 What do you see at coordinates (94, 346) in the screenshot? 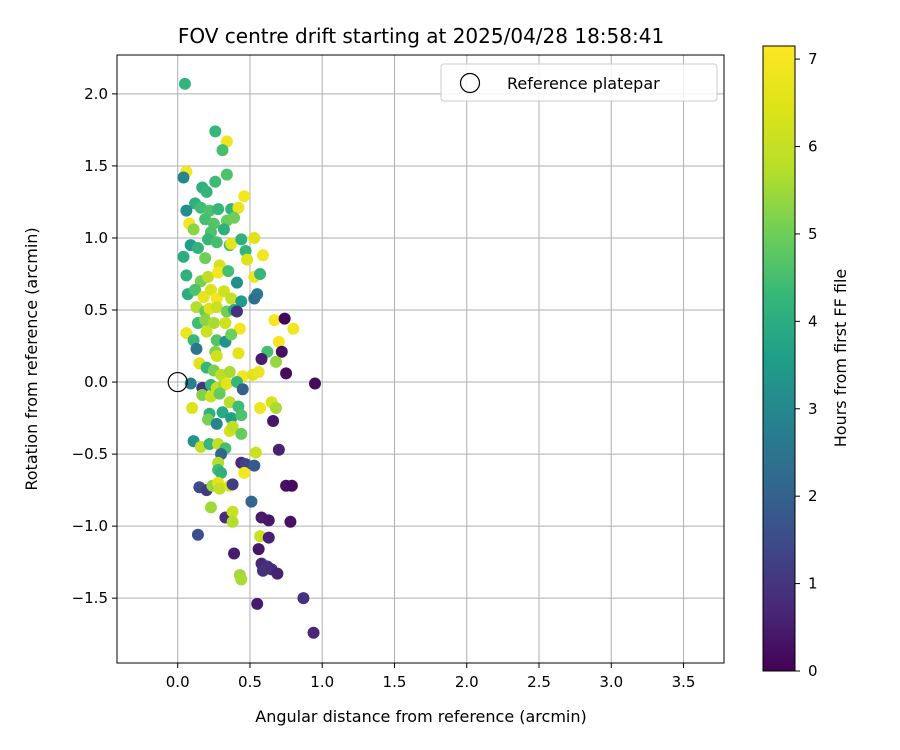
I see `y-axis-ticks: −1.5 −1.0 −0.5 0.0 0.5 1.0 1.5 2.0` at bounding box center [94, 346].